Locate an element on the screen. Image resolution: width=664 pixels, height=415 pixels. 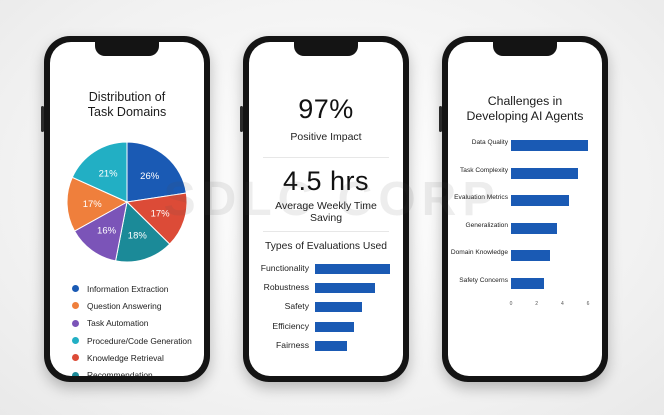
bar-label: Generalization is located at coordinates (486, 225).